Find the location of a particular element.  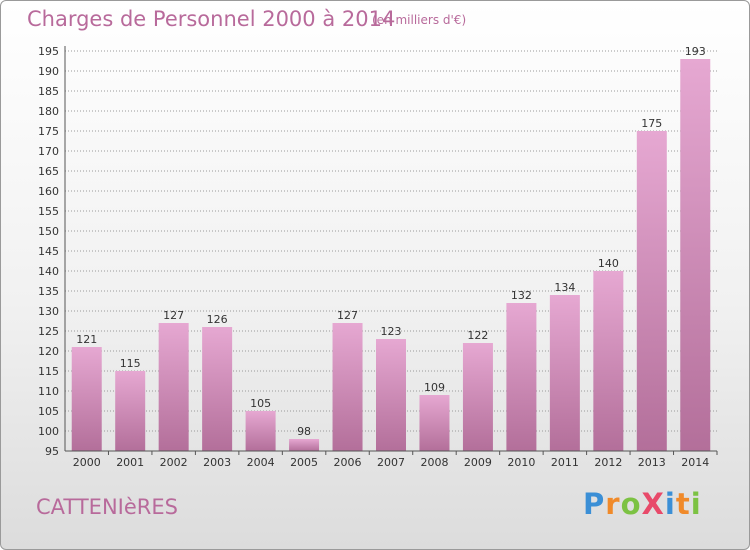

data-label-2005: 98 is located at coordinates (304, 431).